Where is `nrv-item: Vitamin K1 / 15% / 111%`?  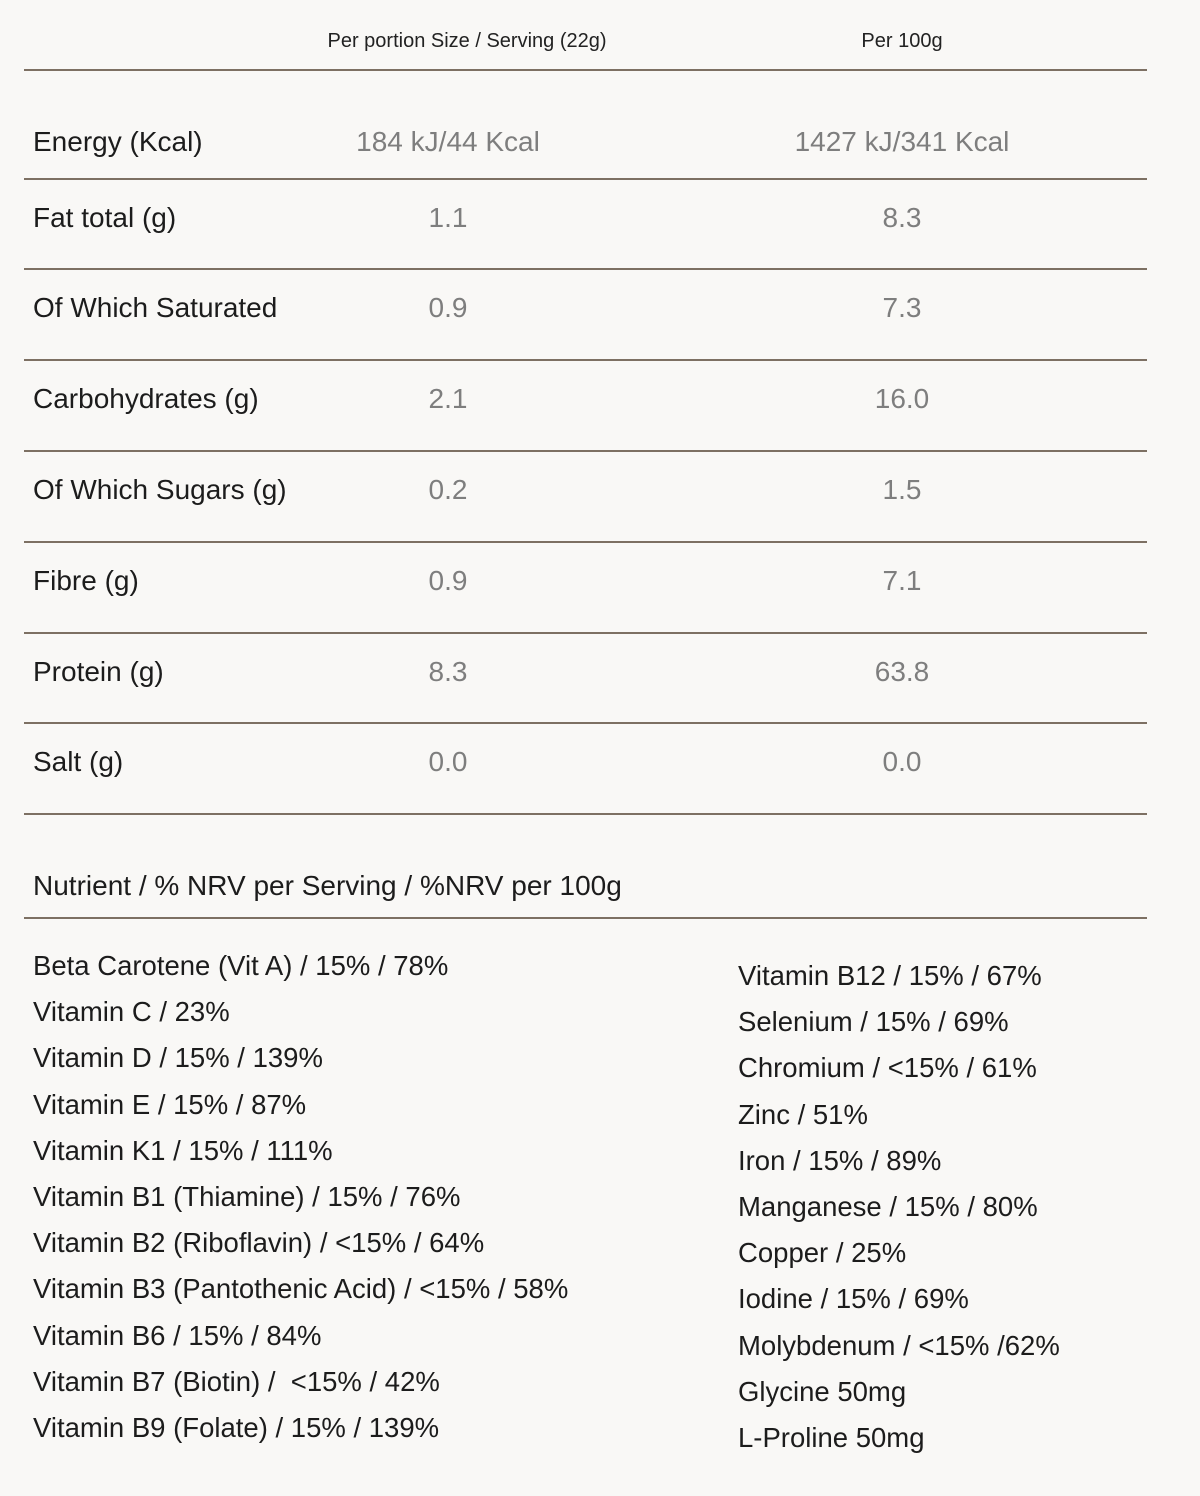
nrv-item: Vitamin K1 / 15% / 111% is located at coordinates (183, 1150).